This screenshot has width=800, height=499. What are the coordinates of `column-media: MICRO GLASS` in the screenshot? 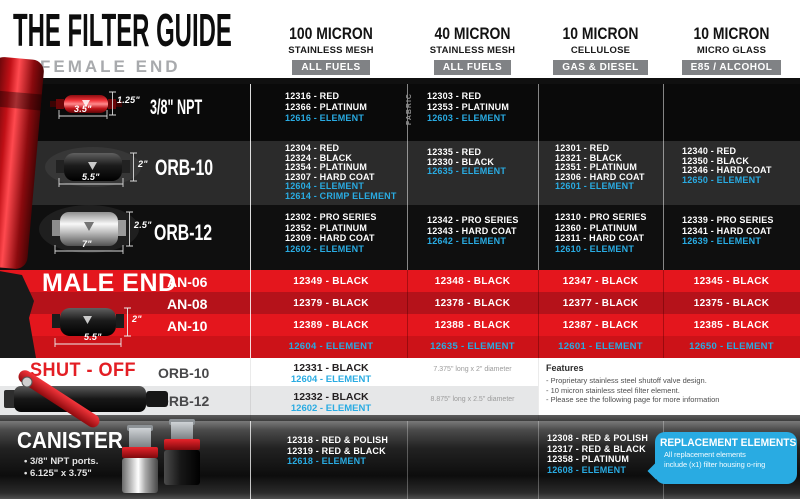 It's located at (731, 50).